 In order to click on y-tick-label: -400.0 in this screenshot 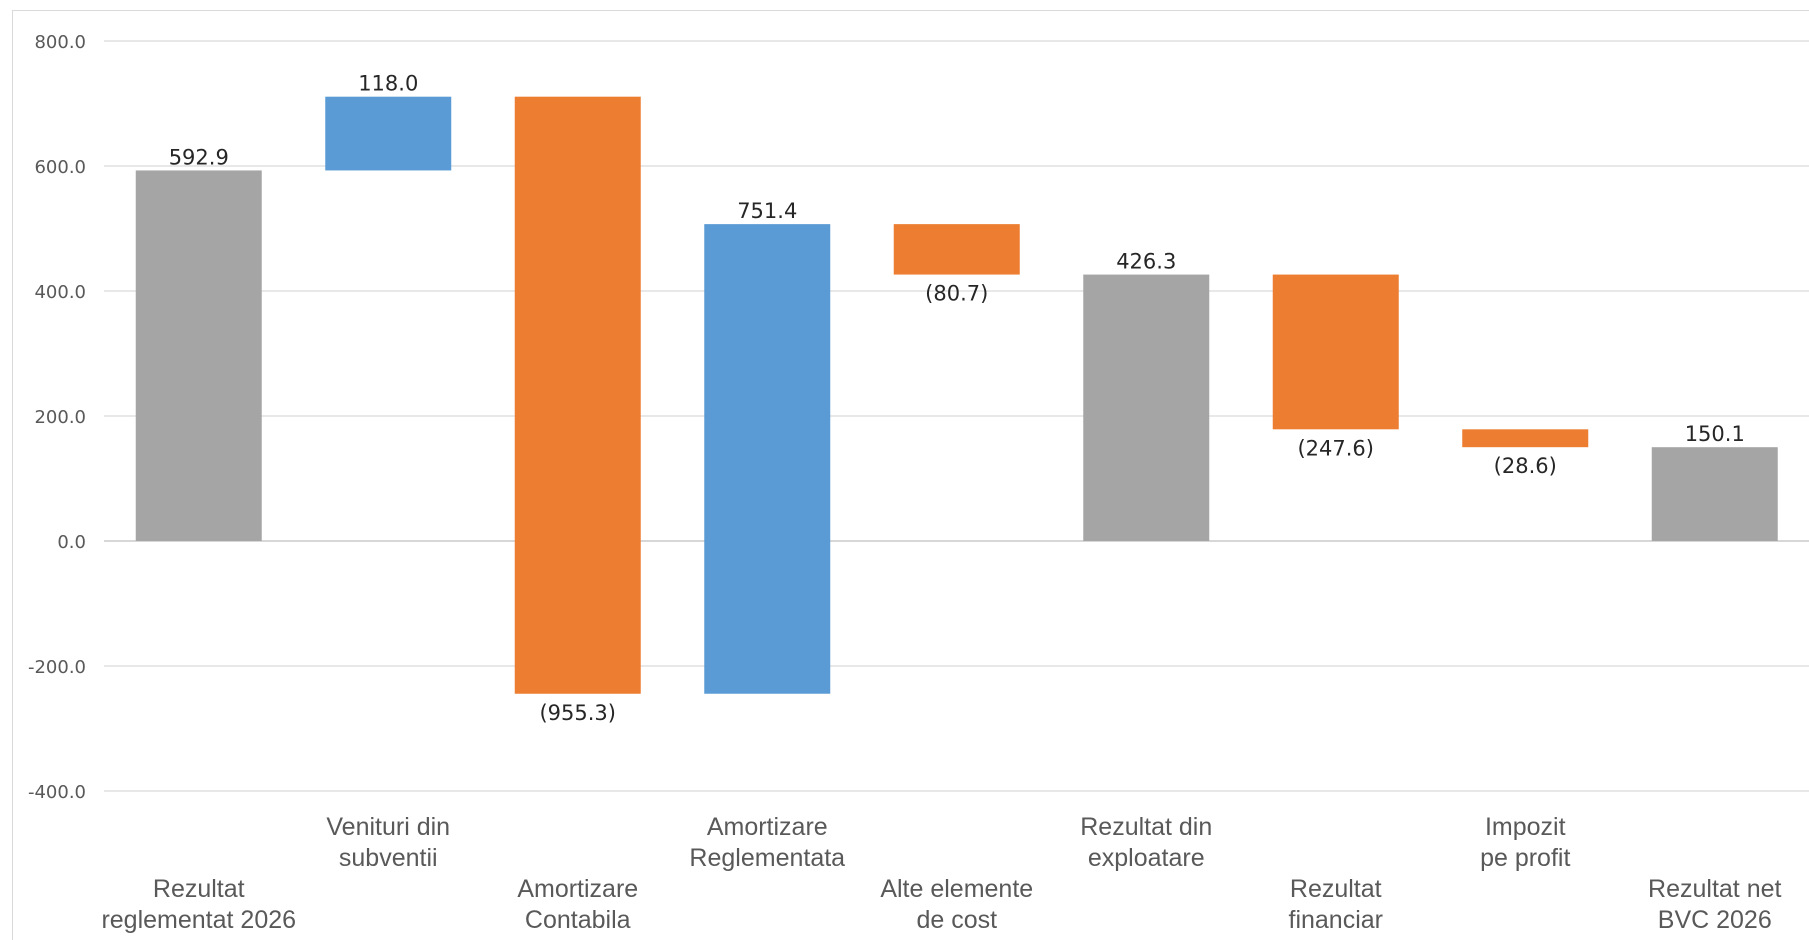, I will do `click(57, 792)`.